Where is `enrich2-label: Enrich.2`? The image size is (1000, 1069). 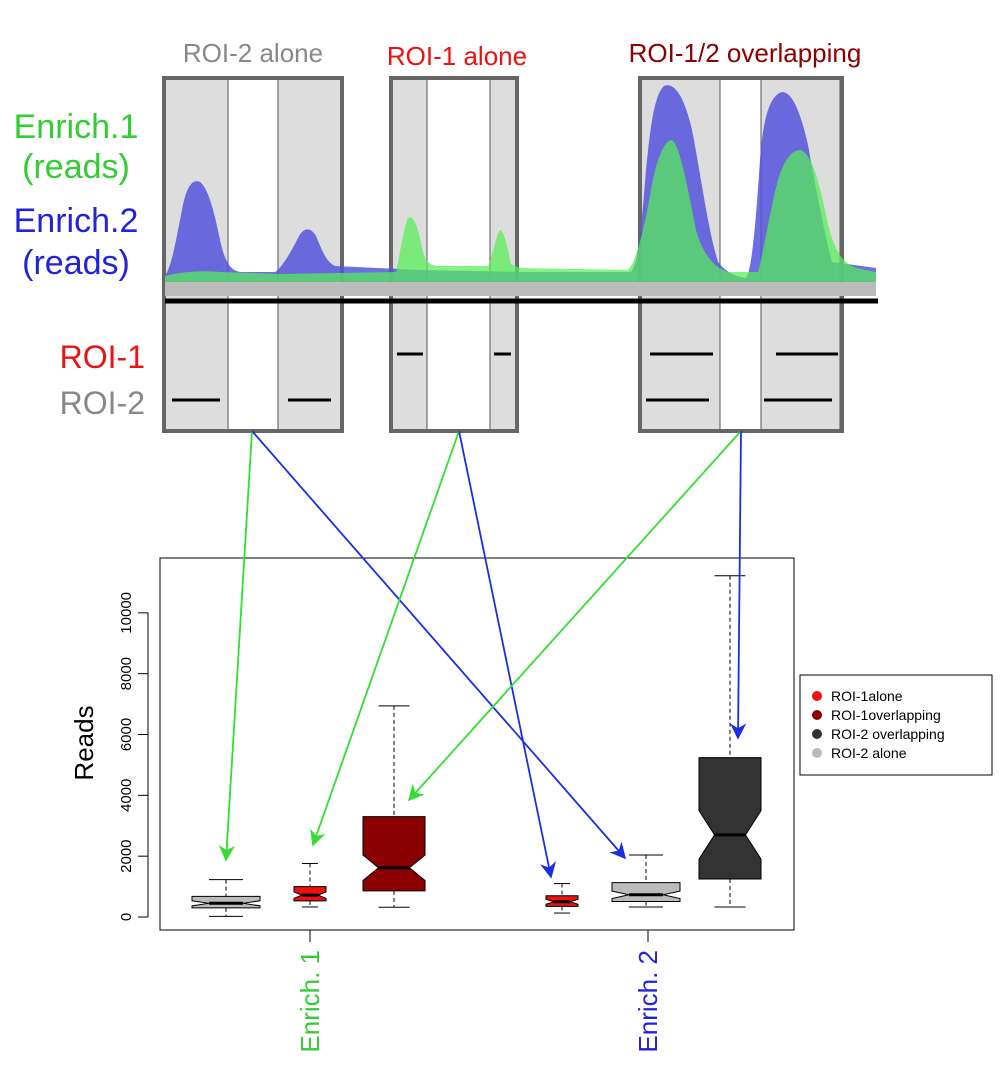 enrich2-label: Enrich.2 is located at coordinates (76, 221).